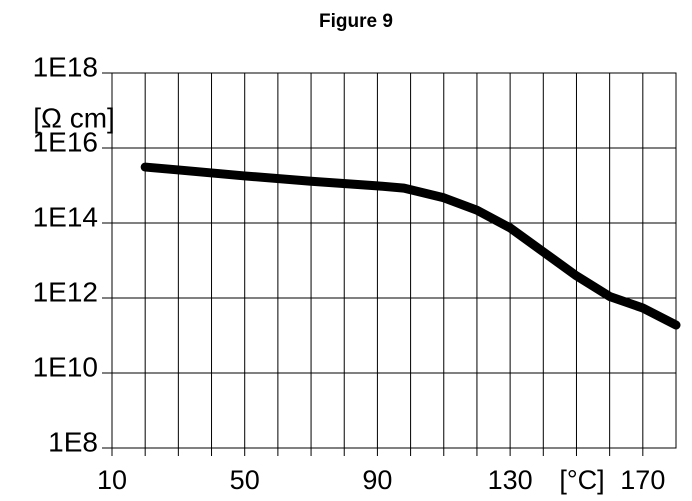  What do you see at coordinates (65, 66) in the screenshot?
I see `y-tick-label: 1E18` at bounding box center [65, 66].